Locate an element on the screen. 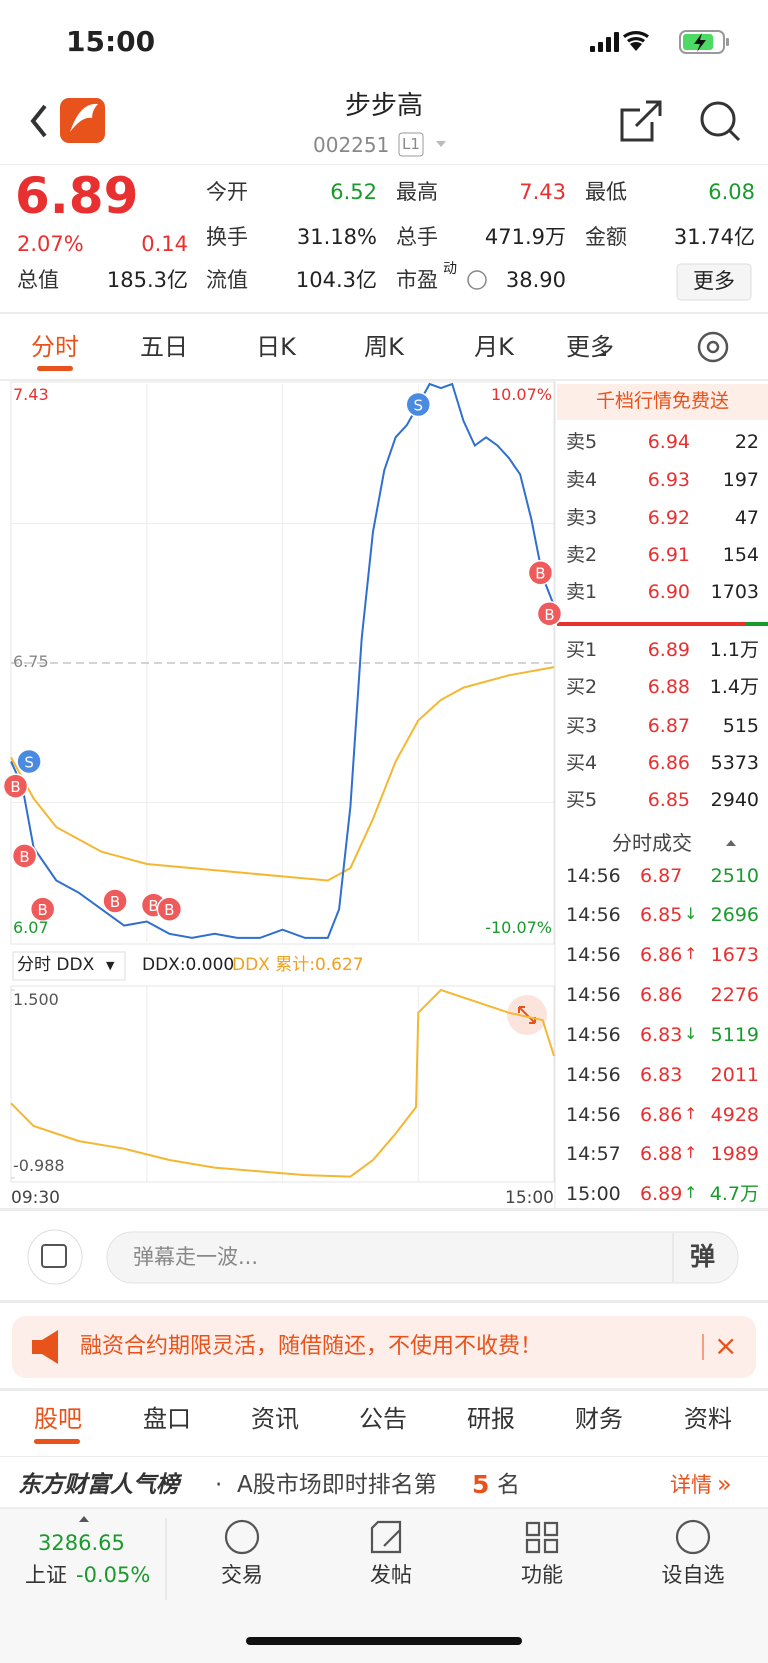 The width and height of the screenshot is (768, 1663). section-tab: 财务 is located at coordinates (599, 1419).